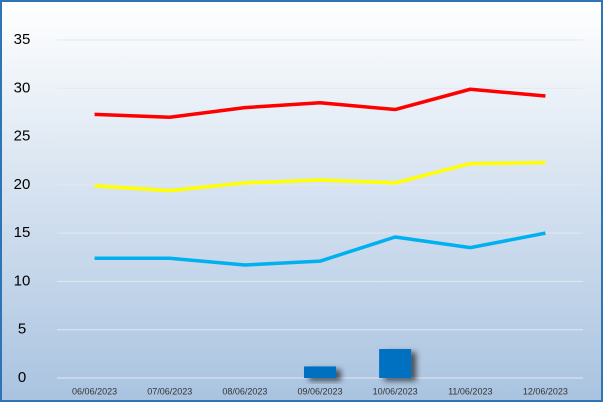  I want to click on y-tick-label: 30, so click(22, 87).